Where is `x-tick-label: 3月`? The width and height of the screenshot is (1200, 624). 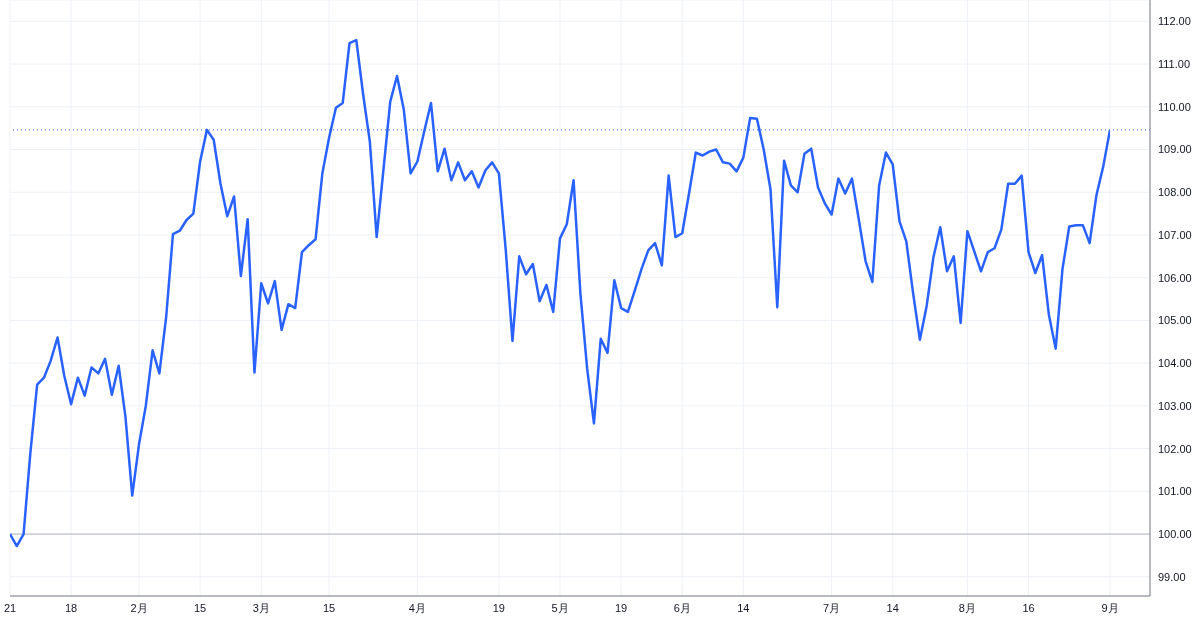
x-tick-label: 3月 is located at coordinates (261, 607).